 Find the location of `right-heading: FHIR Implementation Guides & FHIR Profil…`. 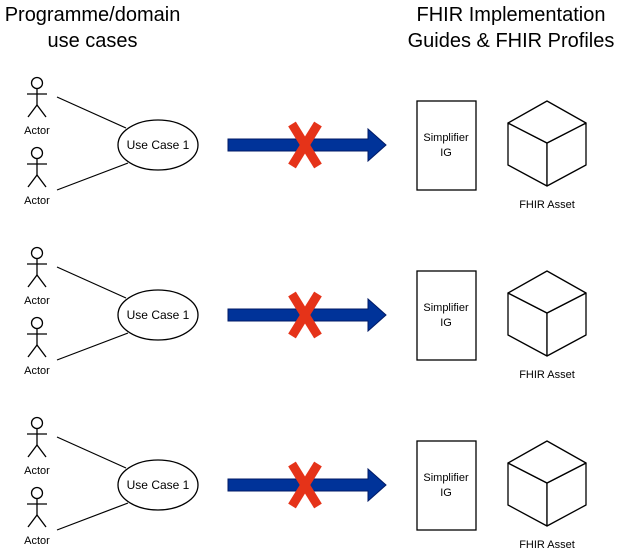

right-heading: FHIR Implementation Guides & FHIR Profil… is located at coordinates (511, 28).